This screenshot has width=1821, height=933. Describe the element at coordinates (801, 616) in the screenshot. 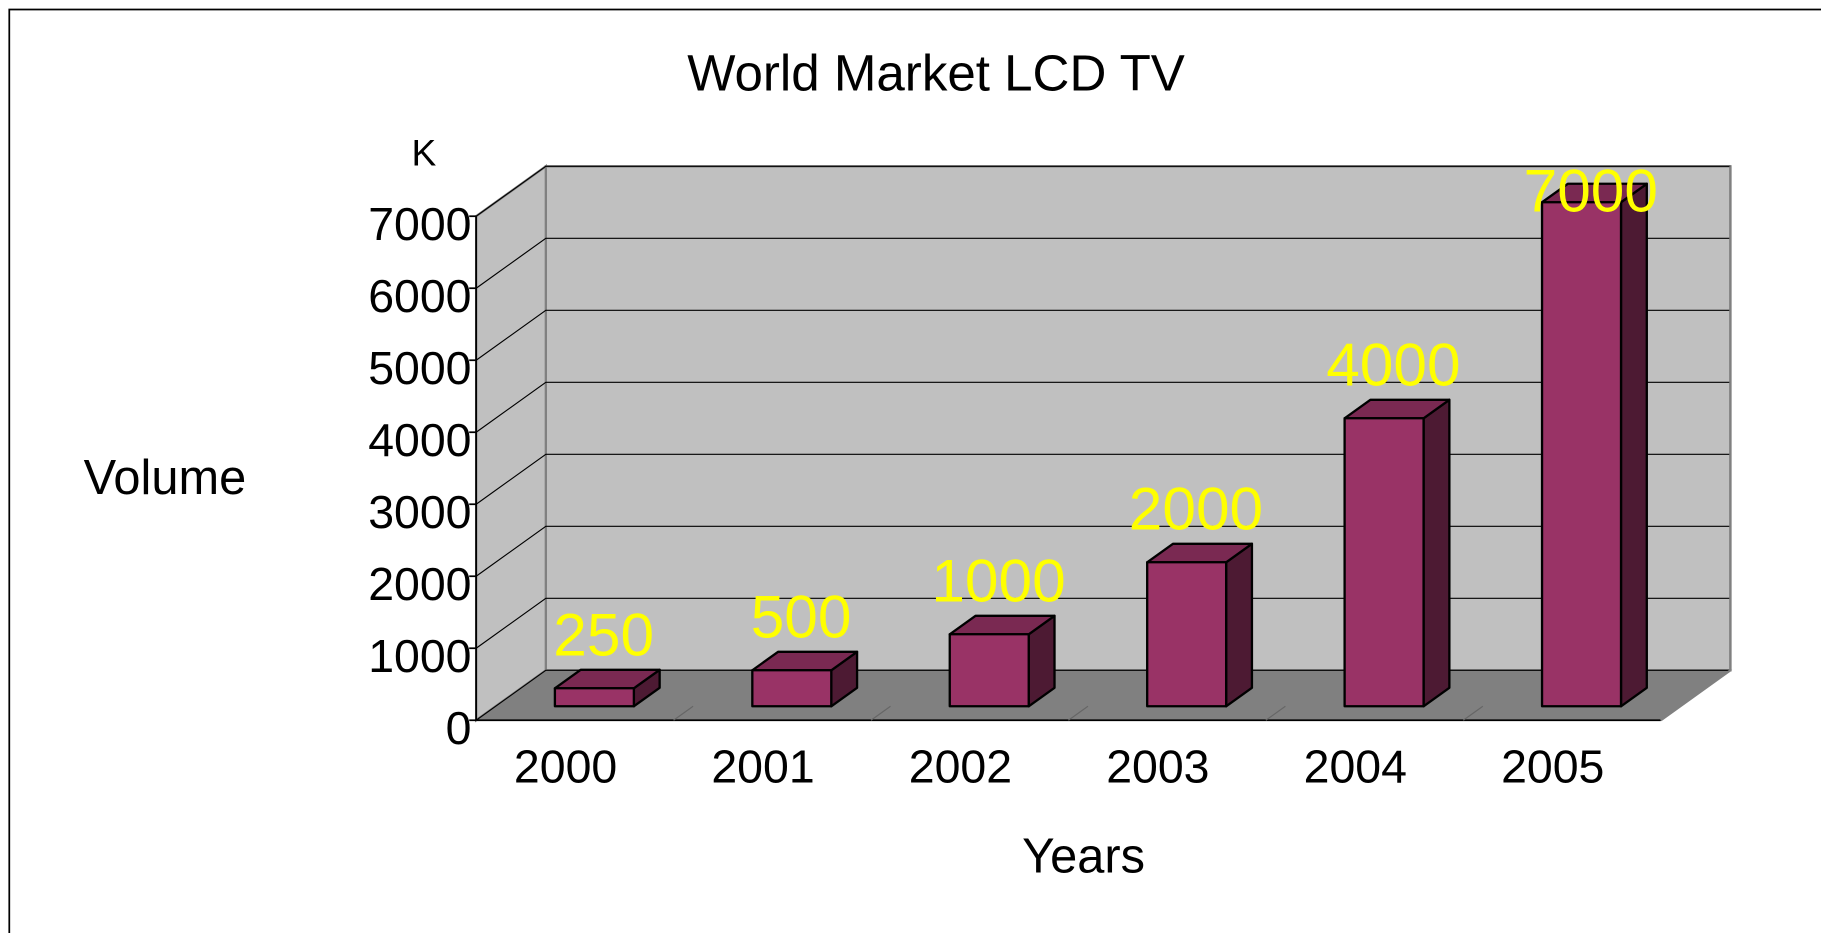

I see `value-label: 500` at that location.